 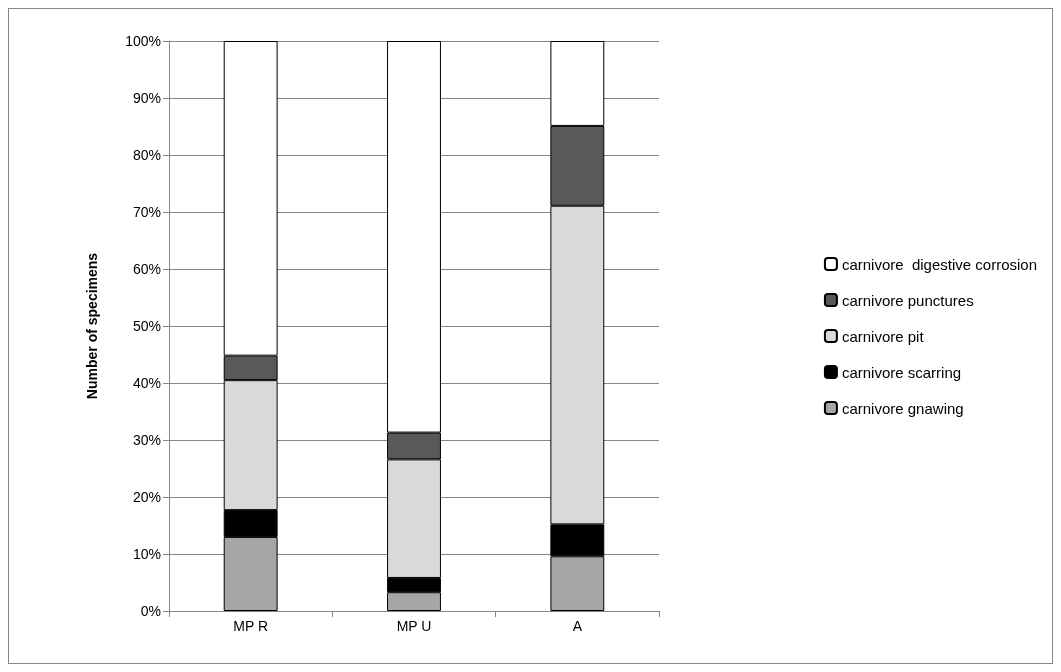 I want to click on y-tick-label: 90%, so click(x=146, y=98).